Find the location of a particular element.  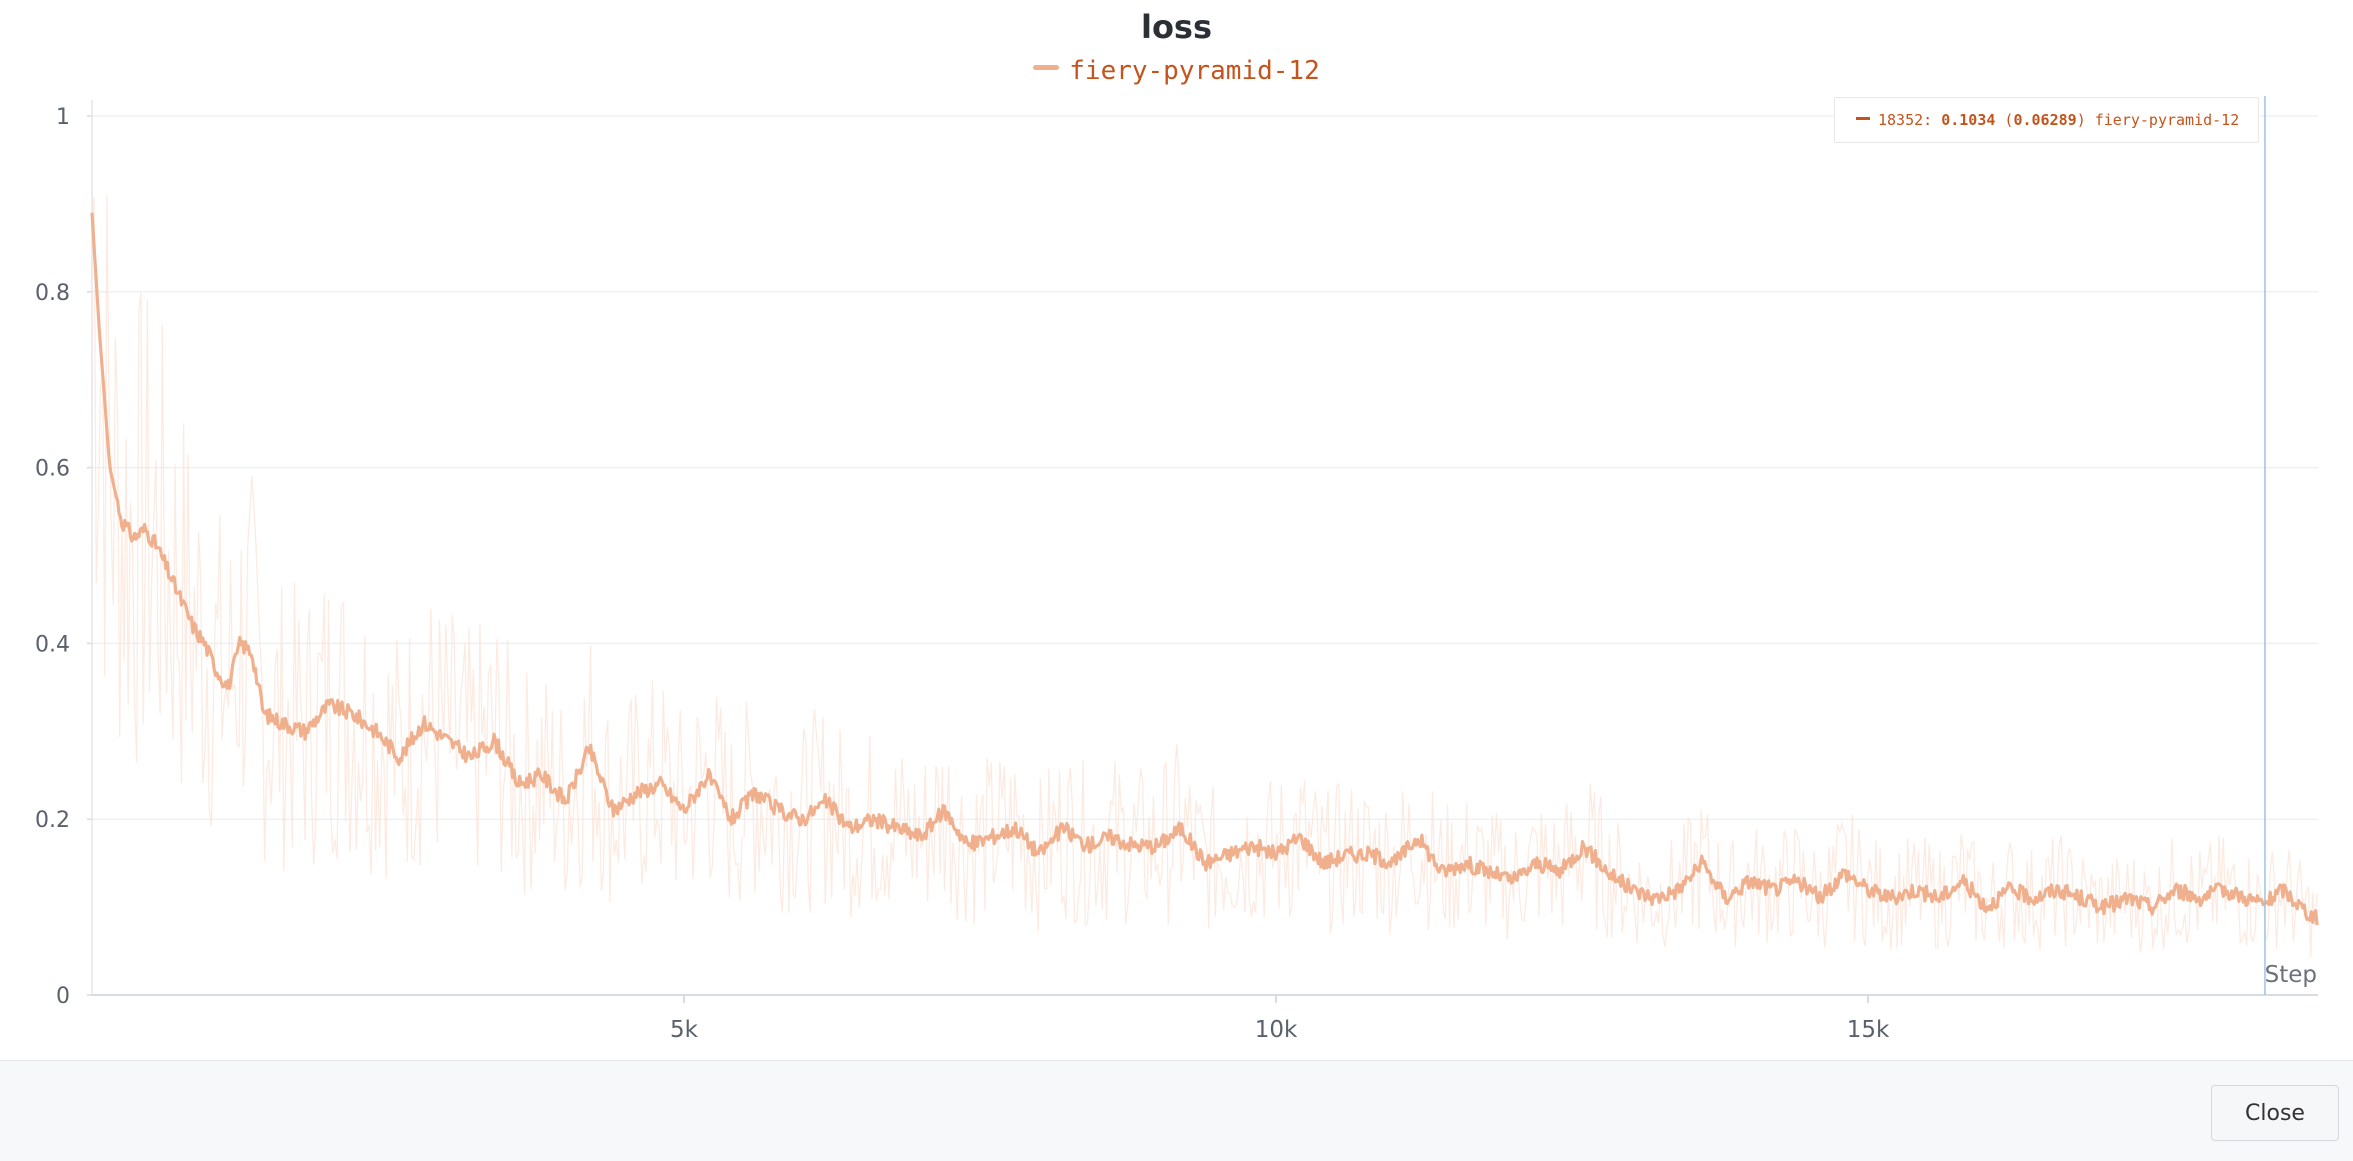

tooltip-value: 0.1034 is located at coordinates (1968, 120).